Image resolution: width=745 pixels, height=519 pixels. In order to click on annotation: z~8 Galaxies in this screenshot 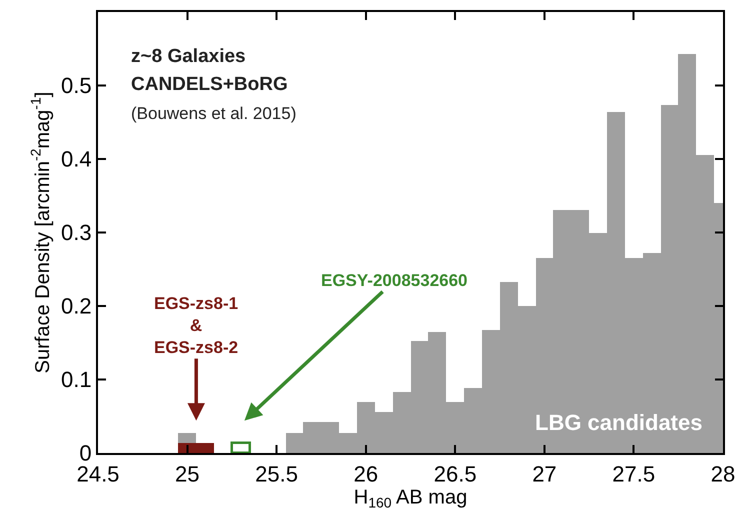, I will do `click(188, 56)`.